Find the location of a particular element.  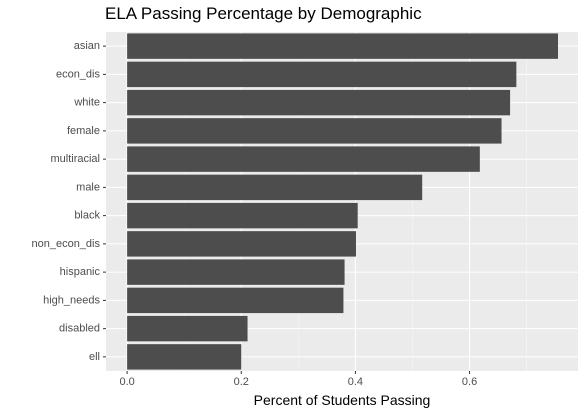

x-tick-label: 0.6 is located at coordinates (469, 382).